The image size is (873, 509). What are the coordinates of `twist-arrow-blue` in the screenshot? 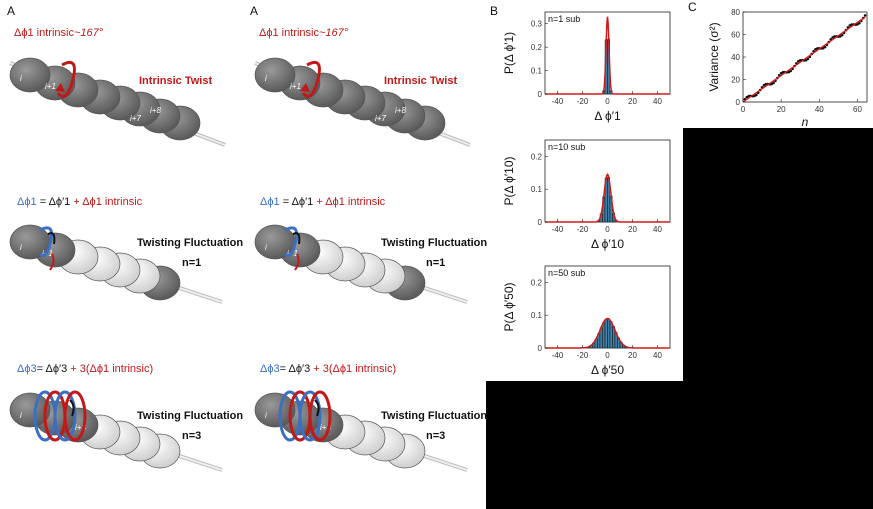 It's located at (291, 242).